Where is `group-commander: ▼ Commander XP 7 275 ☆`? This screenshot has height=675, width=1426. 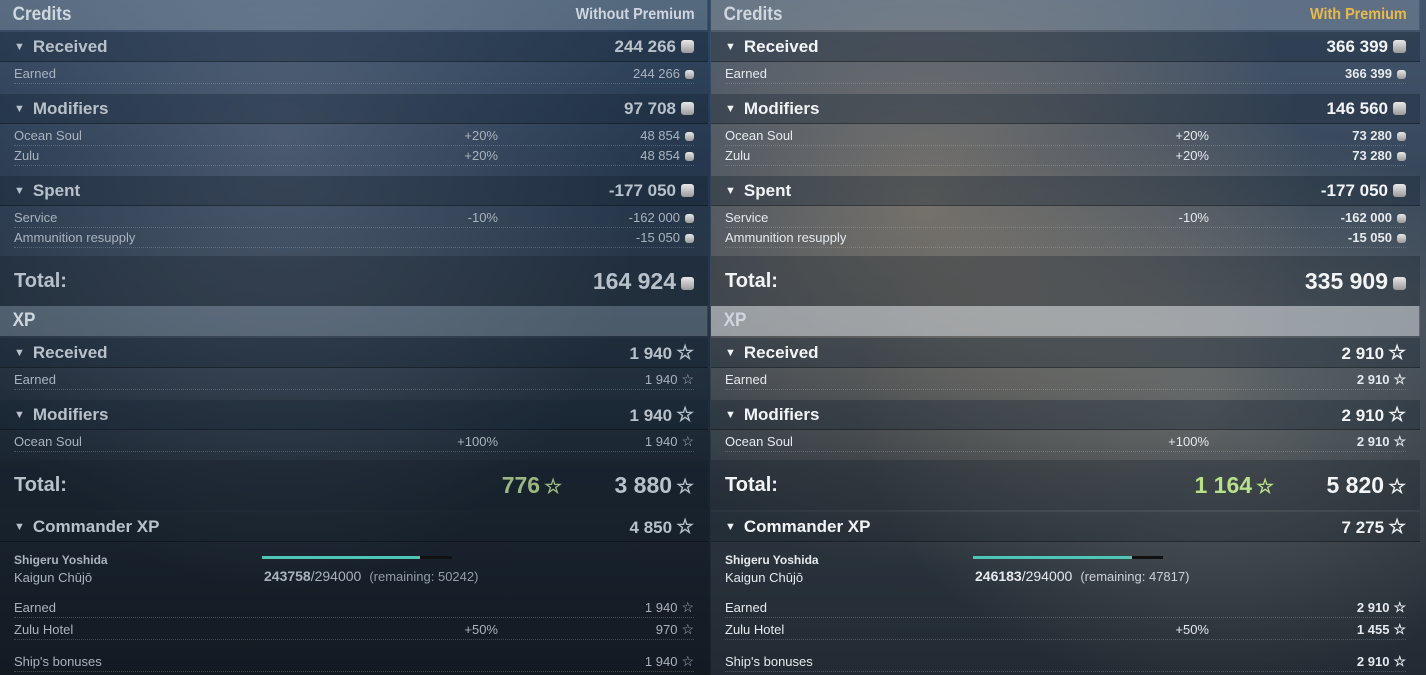
group-commander: ▼ Commander XP 7 275 ☆ is located at coordinates (1065, 527).